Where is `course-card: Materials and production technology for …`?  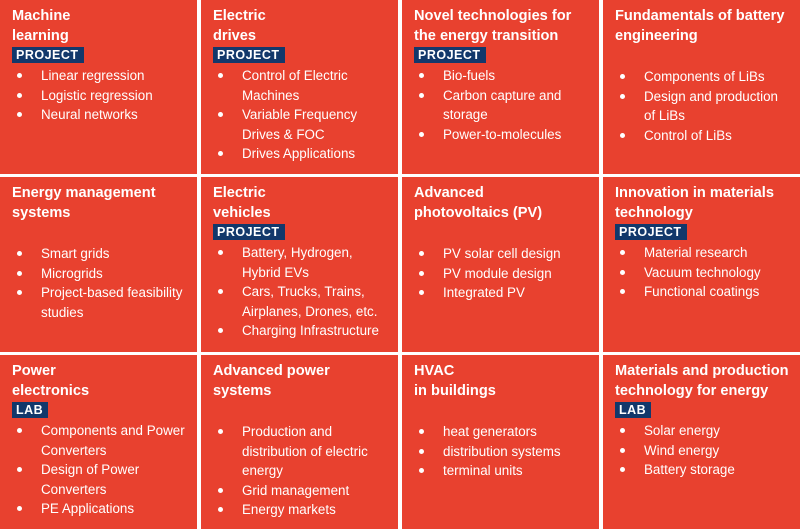
course-card: Materials and production technology for … is located at coordinates (701, 442).